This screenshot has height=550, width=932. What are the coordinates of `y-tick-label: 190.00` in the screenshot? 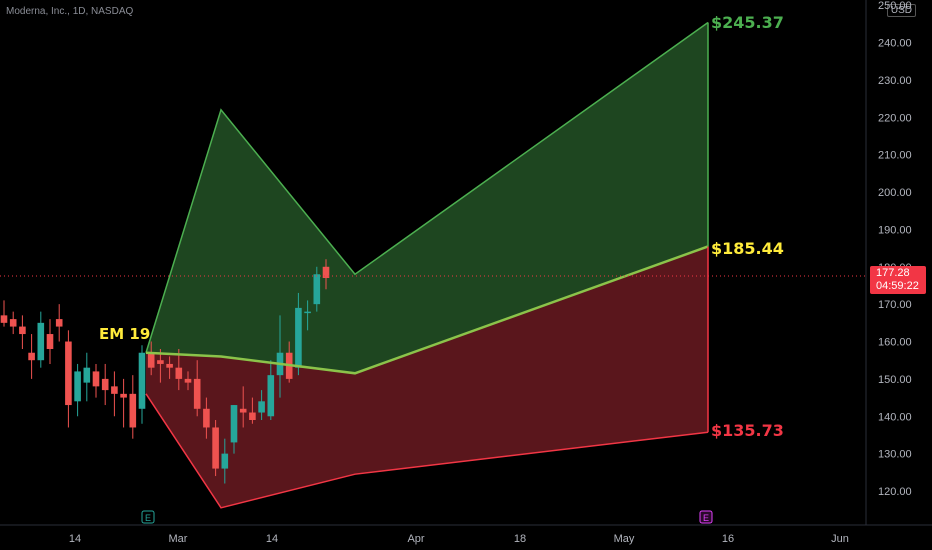 It's located at (895, 230).